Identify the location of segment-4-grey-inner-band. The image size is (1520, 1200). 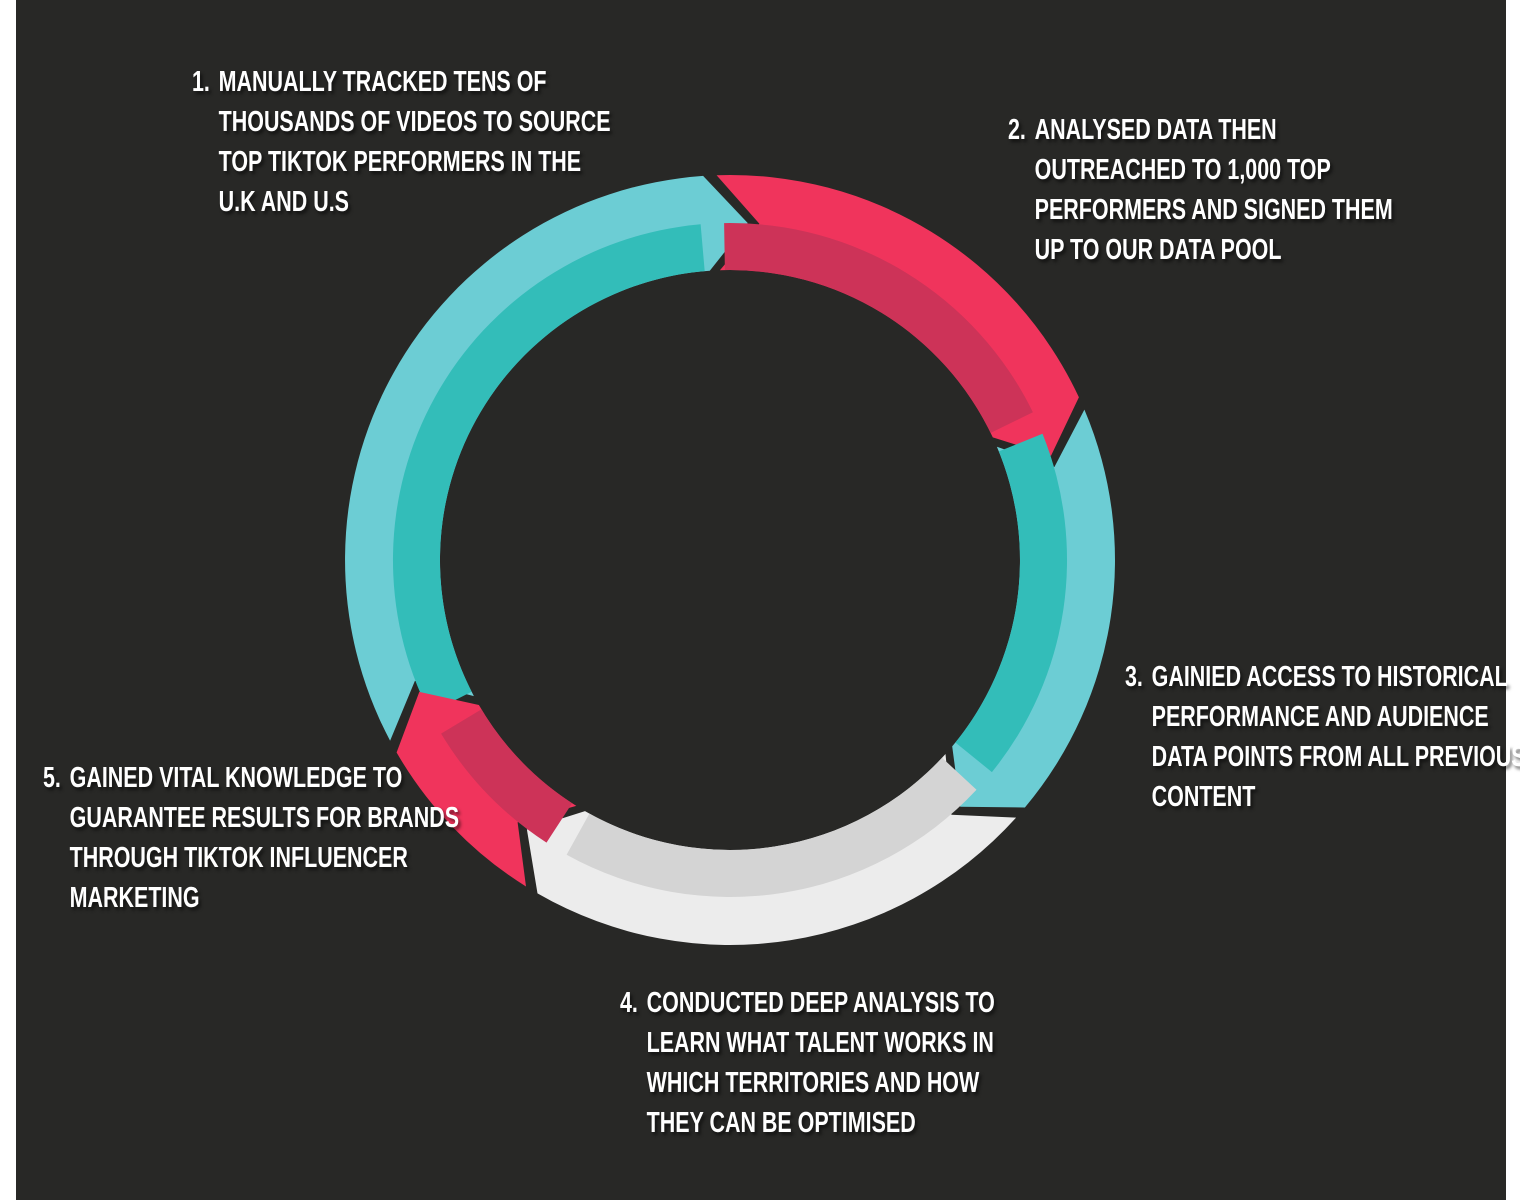
(771, 827).